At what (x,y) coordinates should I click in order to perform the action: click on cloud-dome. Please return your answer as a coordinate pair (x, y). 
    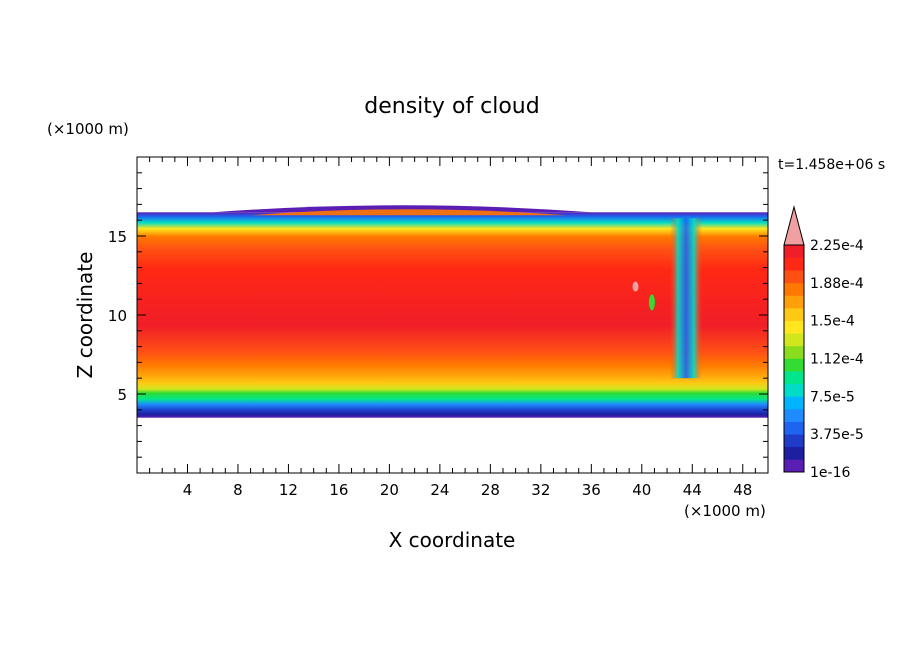
    Looking at the image, I should click on (402, 209).